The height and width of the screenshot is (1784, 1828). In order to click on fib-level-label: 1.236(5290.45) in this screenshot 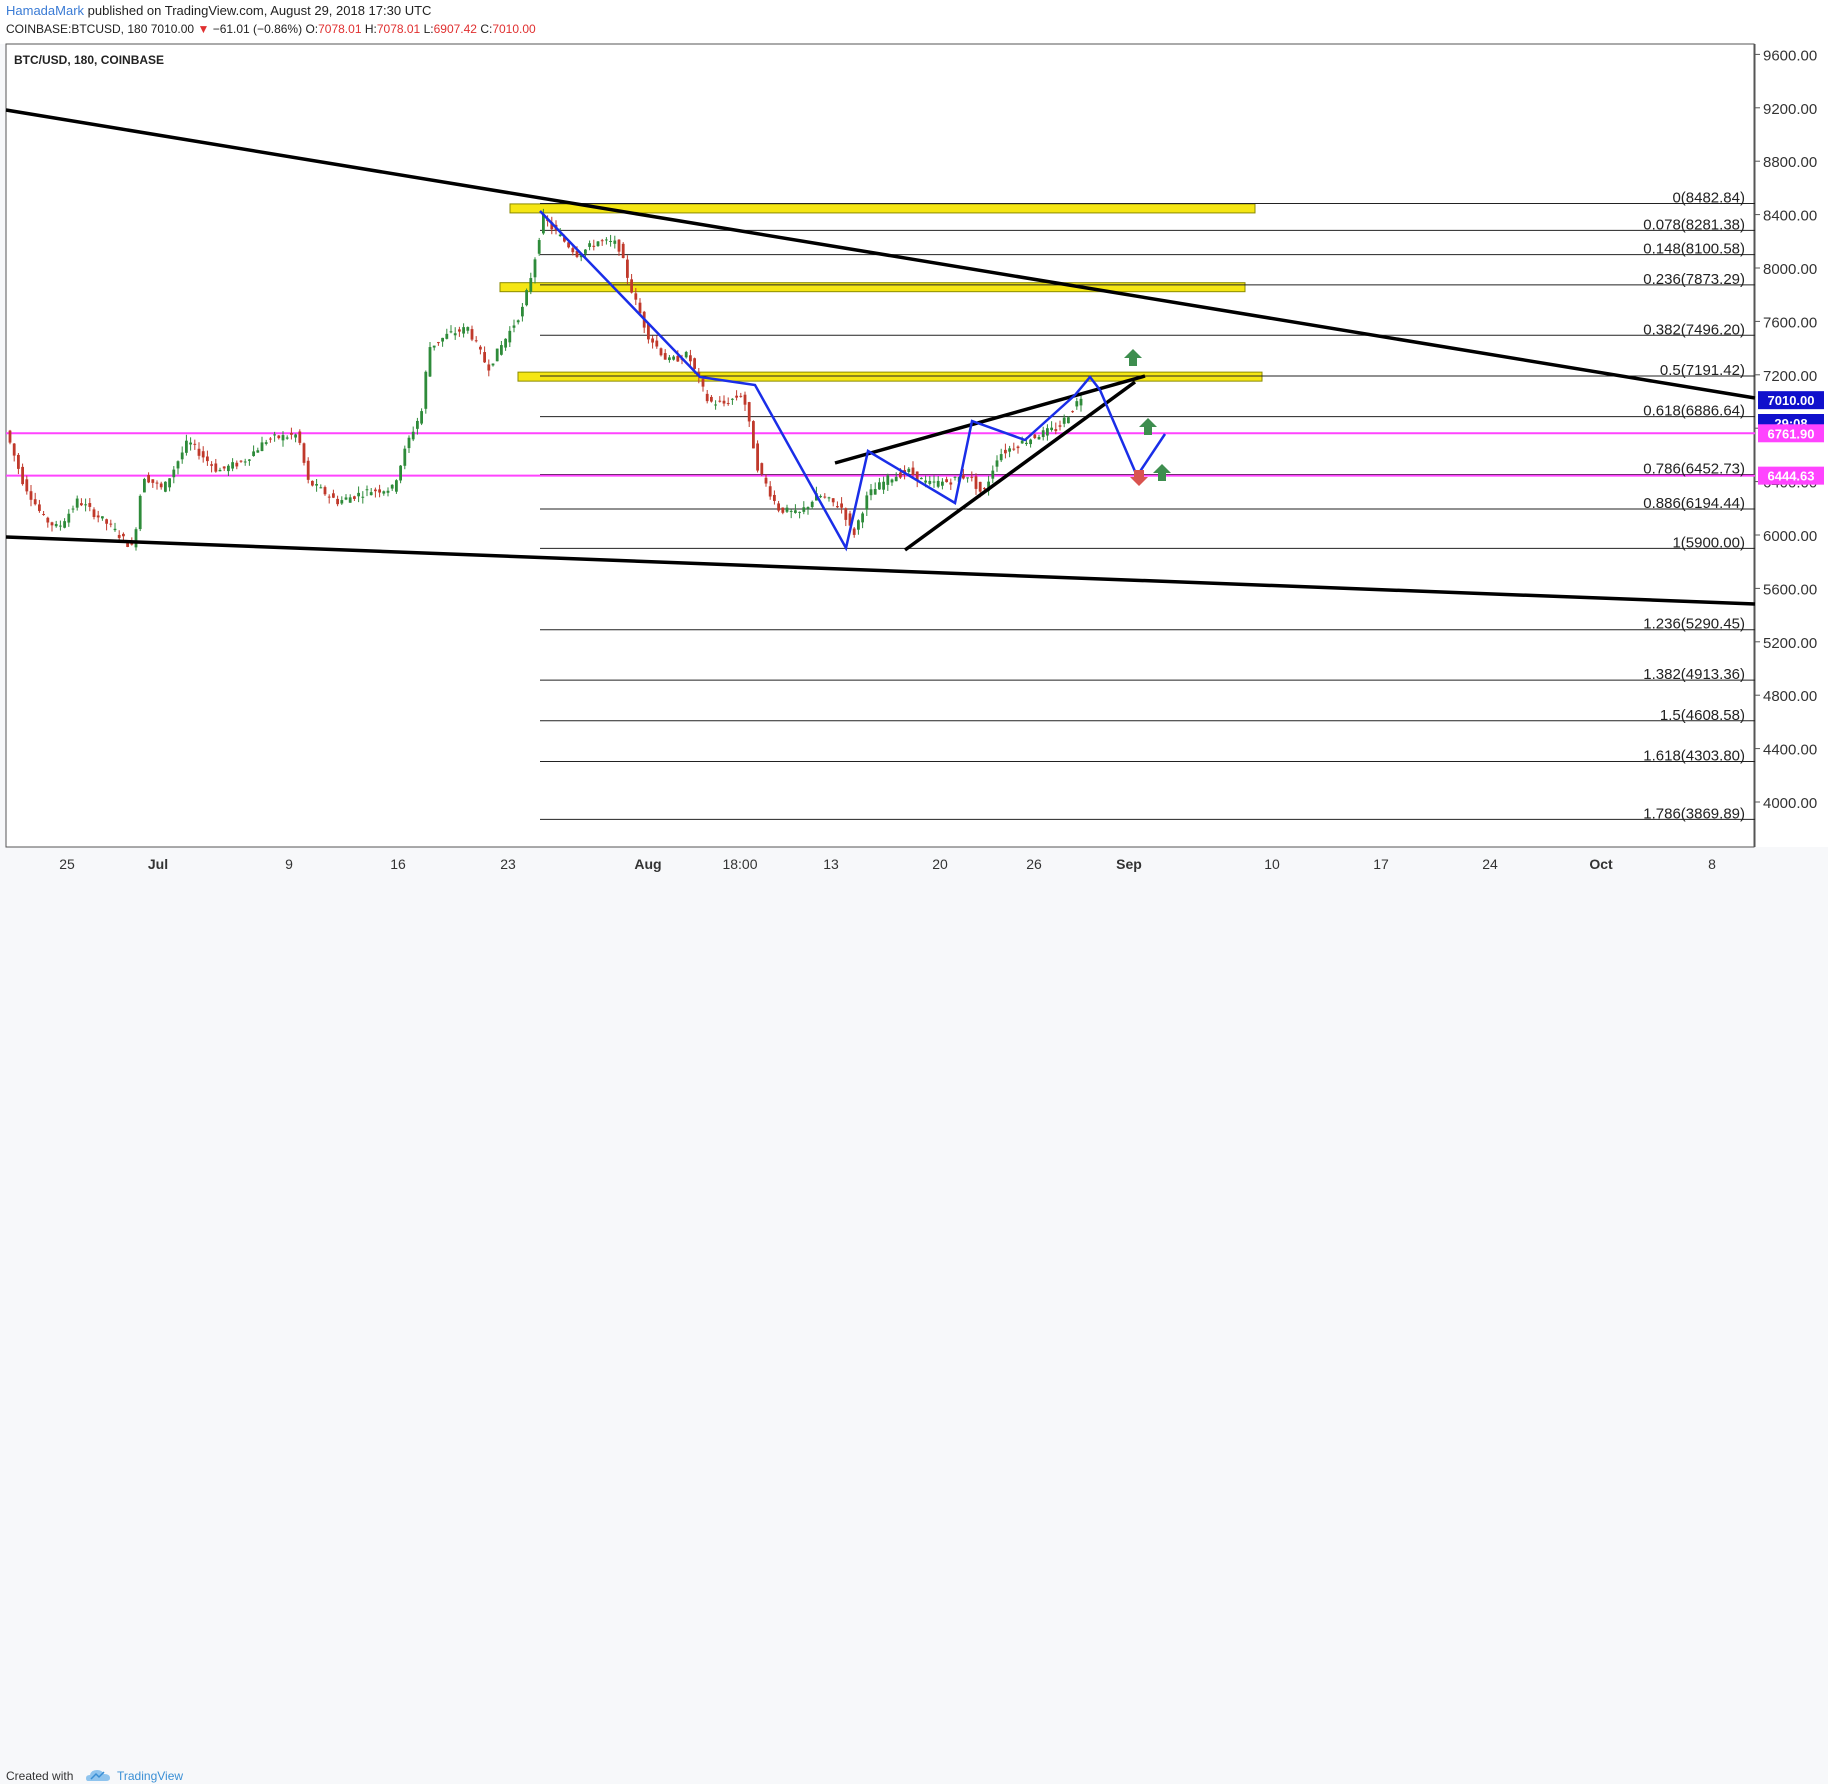, I will do `click(1694, 624)`.